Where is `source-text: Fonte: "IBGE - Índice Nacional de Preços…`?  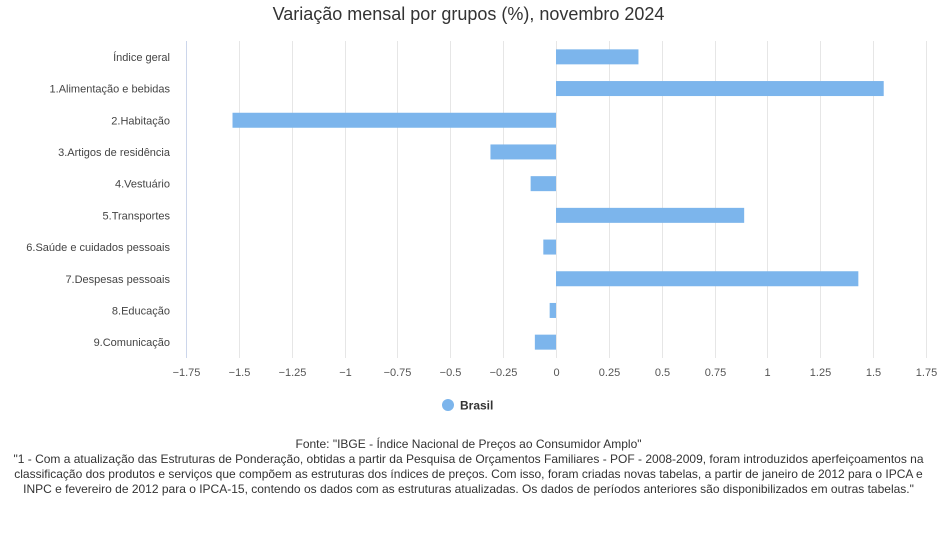
source-text: Fonte: "IBGE - Índice Nacional de Preços… is located at coordinates (468, 444).